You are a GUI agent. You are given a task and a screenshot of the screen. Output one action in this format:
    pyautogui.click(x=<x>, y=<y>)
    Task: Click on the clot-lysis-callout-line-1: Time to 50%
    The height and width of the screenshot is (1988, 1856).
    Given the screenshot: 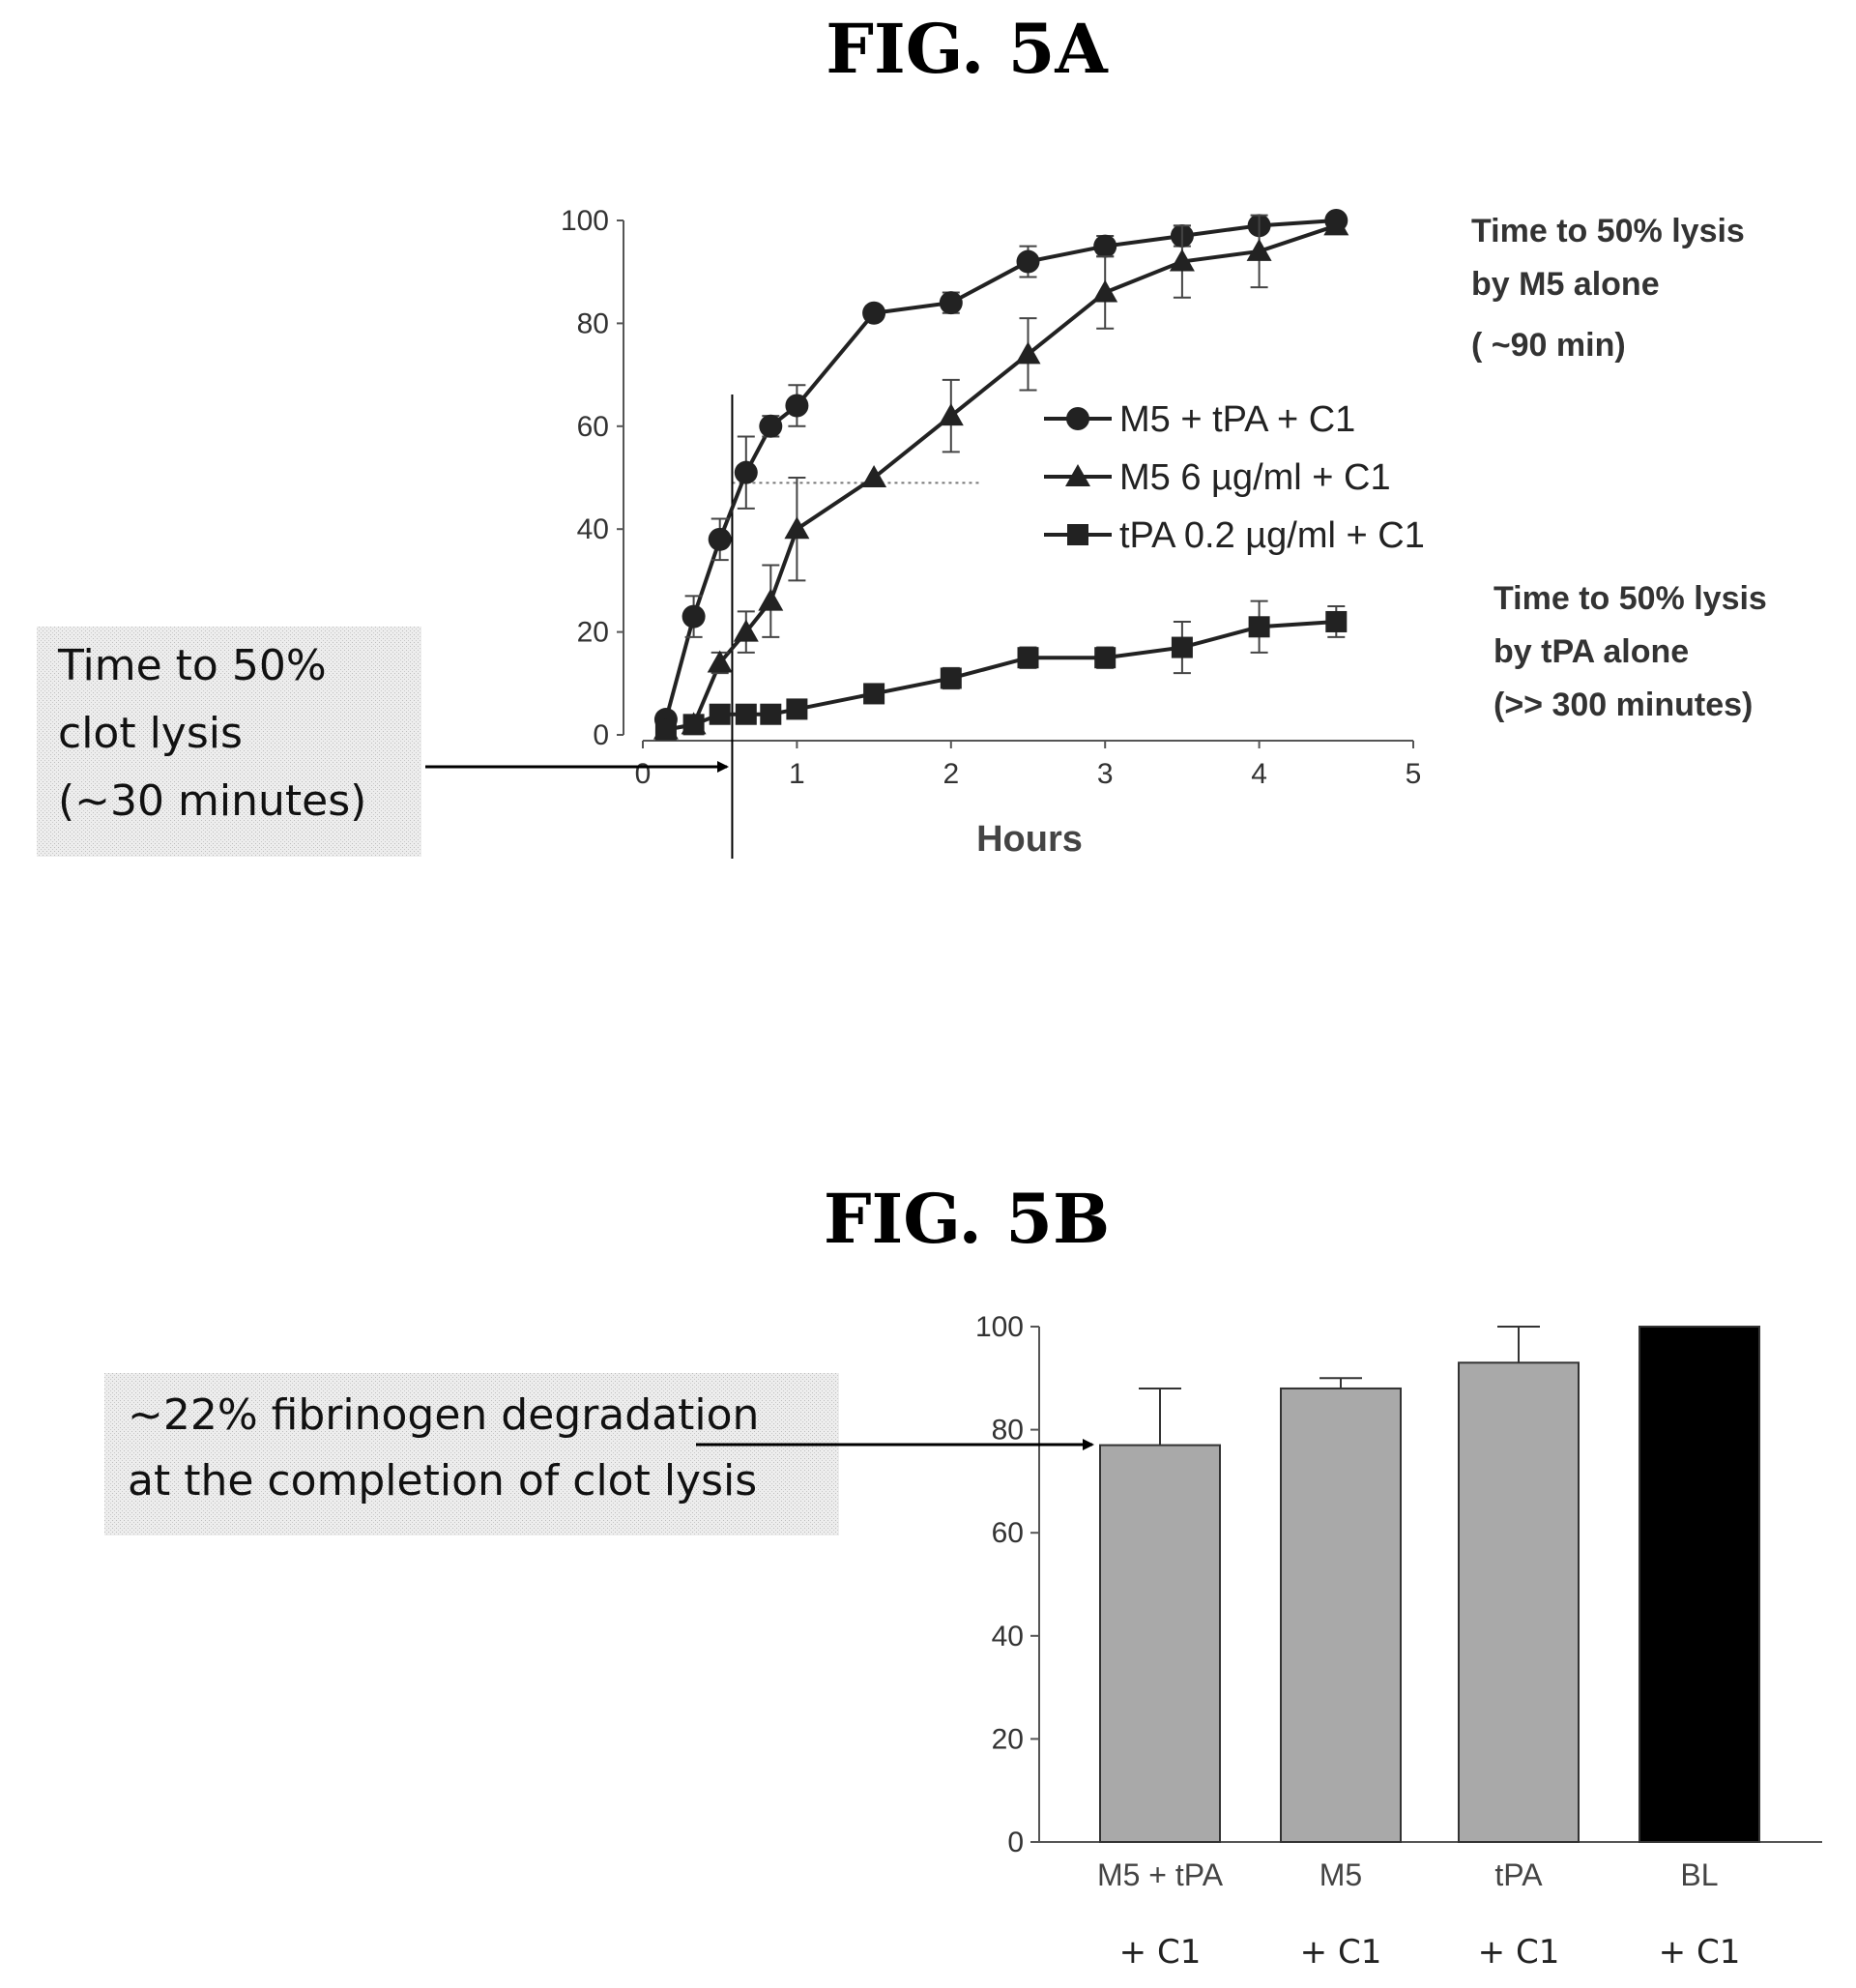 What is the action you would take?
    pyautogui.click(x=192, y=665)
    